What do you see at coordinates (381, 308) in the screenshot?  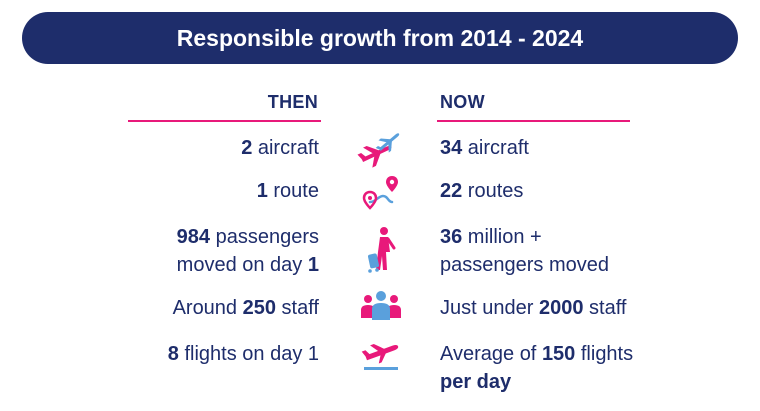 I see `staff-icon` at bounding box center [381, 308].